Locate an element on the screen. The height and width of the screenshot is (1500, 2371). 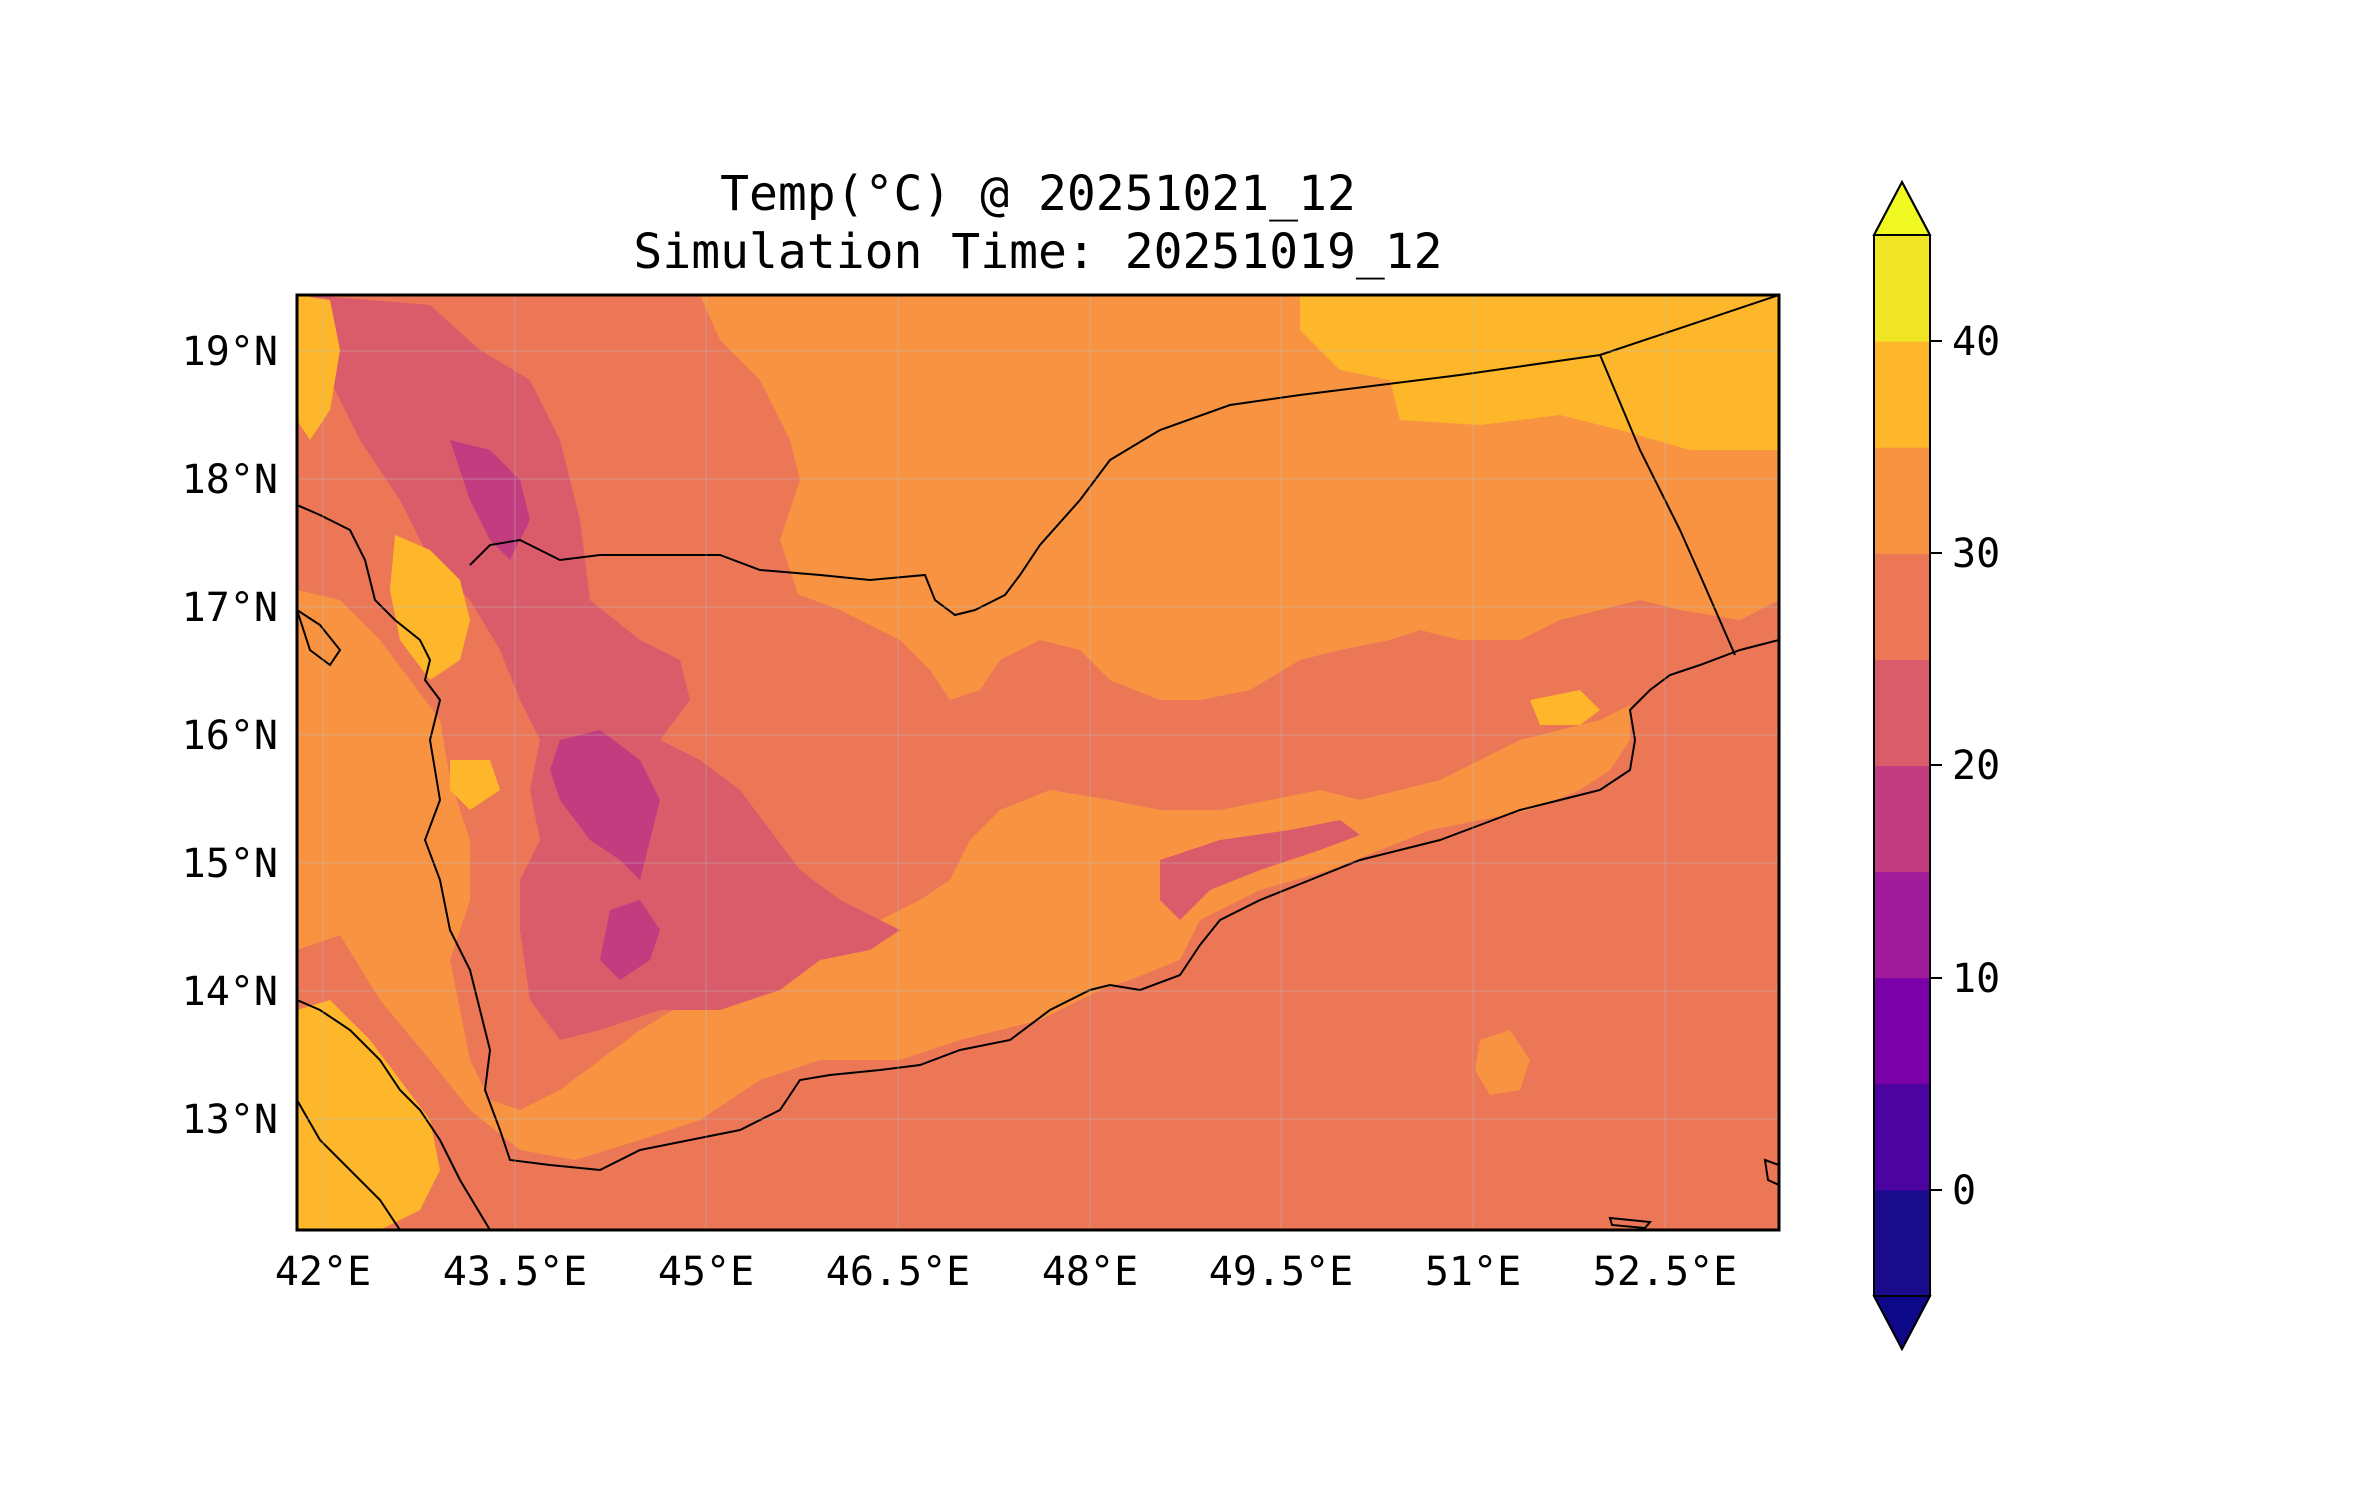
lat-tick-label: 15°N is located at coordinates (230, 864).